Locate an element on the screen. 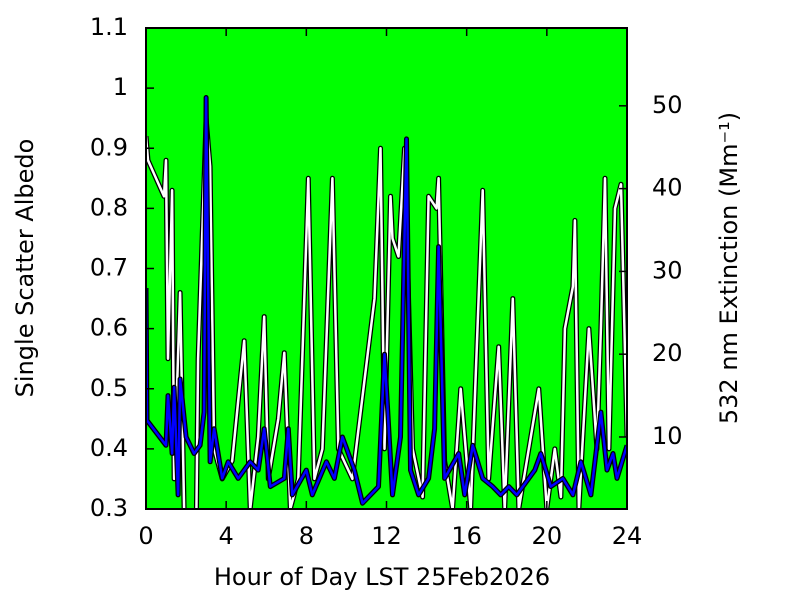 This screenshot has width=800, height=604. x-tick-label: 0 is located at coordinates (145, 536).